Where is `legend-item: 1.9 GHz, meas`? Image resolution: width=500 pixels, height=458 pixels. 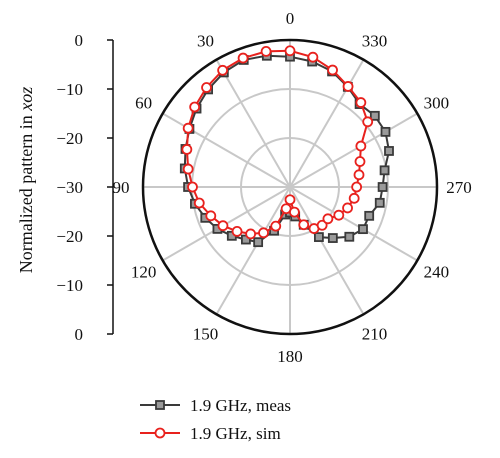
legend-item: 1.9 GHz, meas is located at coordinates (215, 405).